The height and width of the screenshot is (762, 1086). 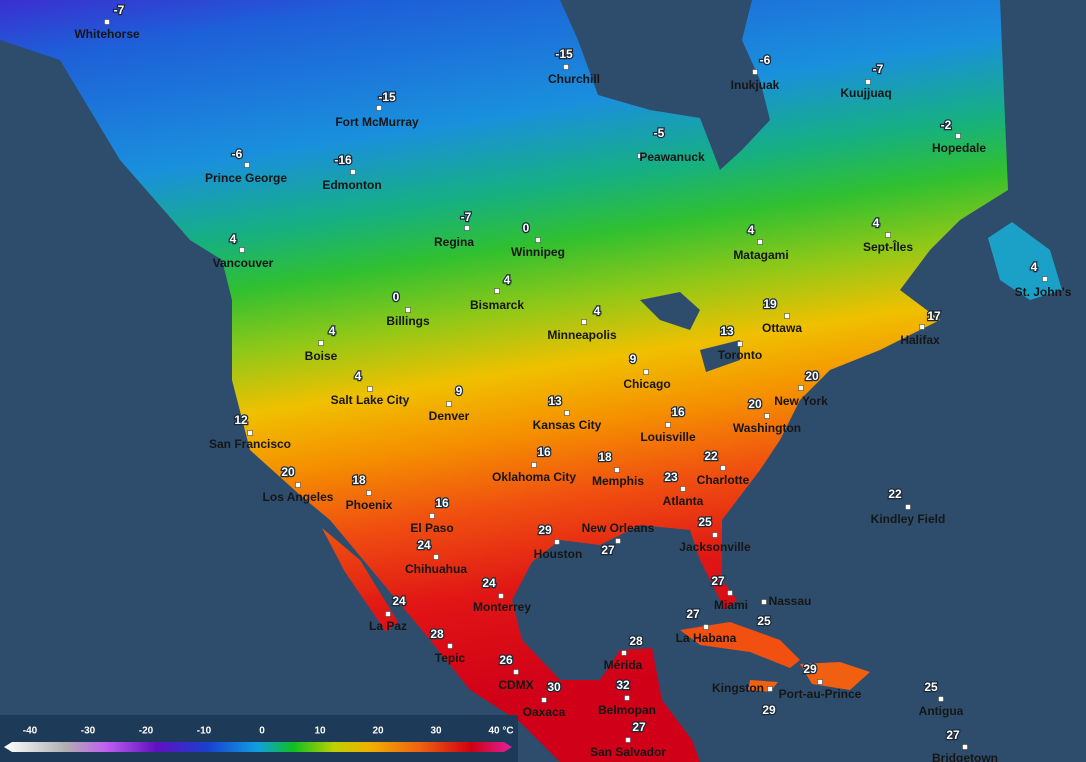 I want to click on legend-tick-label: 30, so click(x=436, y=731).